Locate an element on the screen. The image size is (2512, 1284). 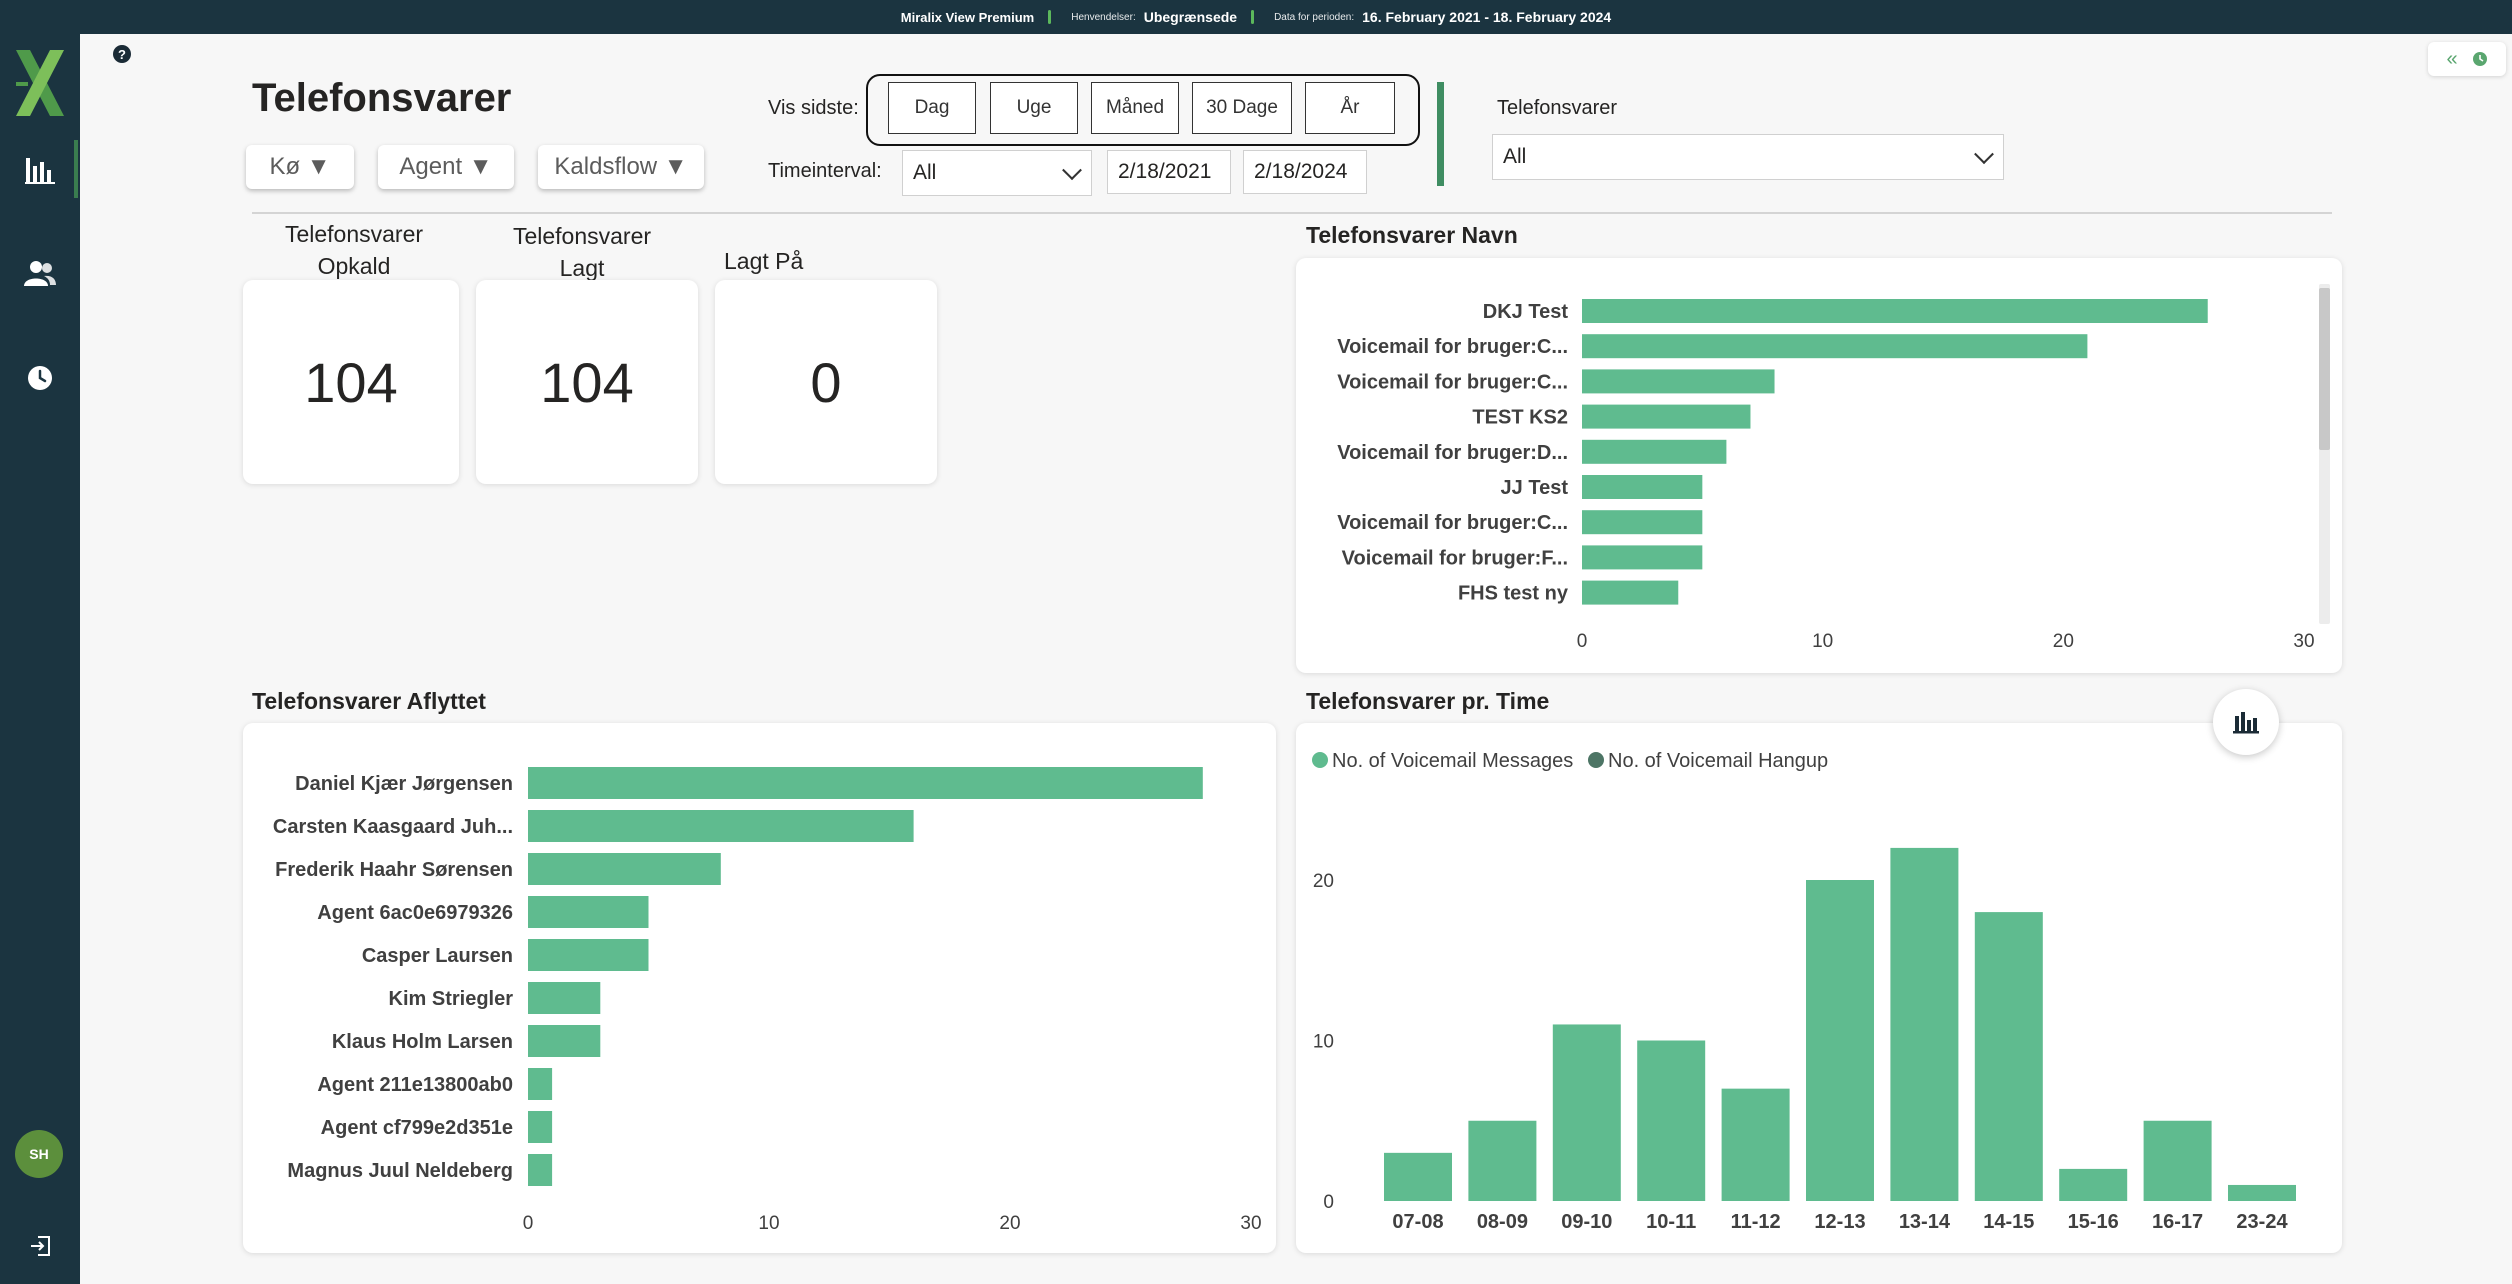
legend-label: No. of Voicemail Messages is located at coordinates (1452, 761).